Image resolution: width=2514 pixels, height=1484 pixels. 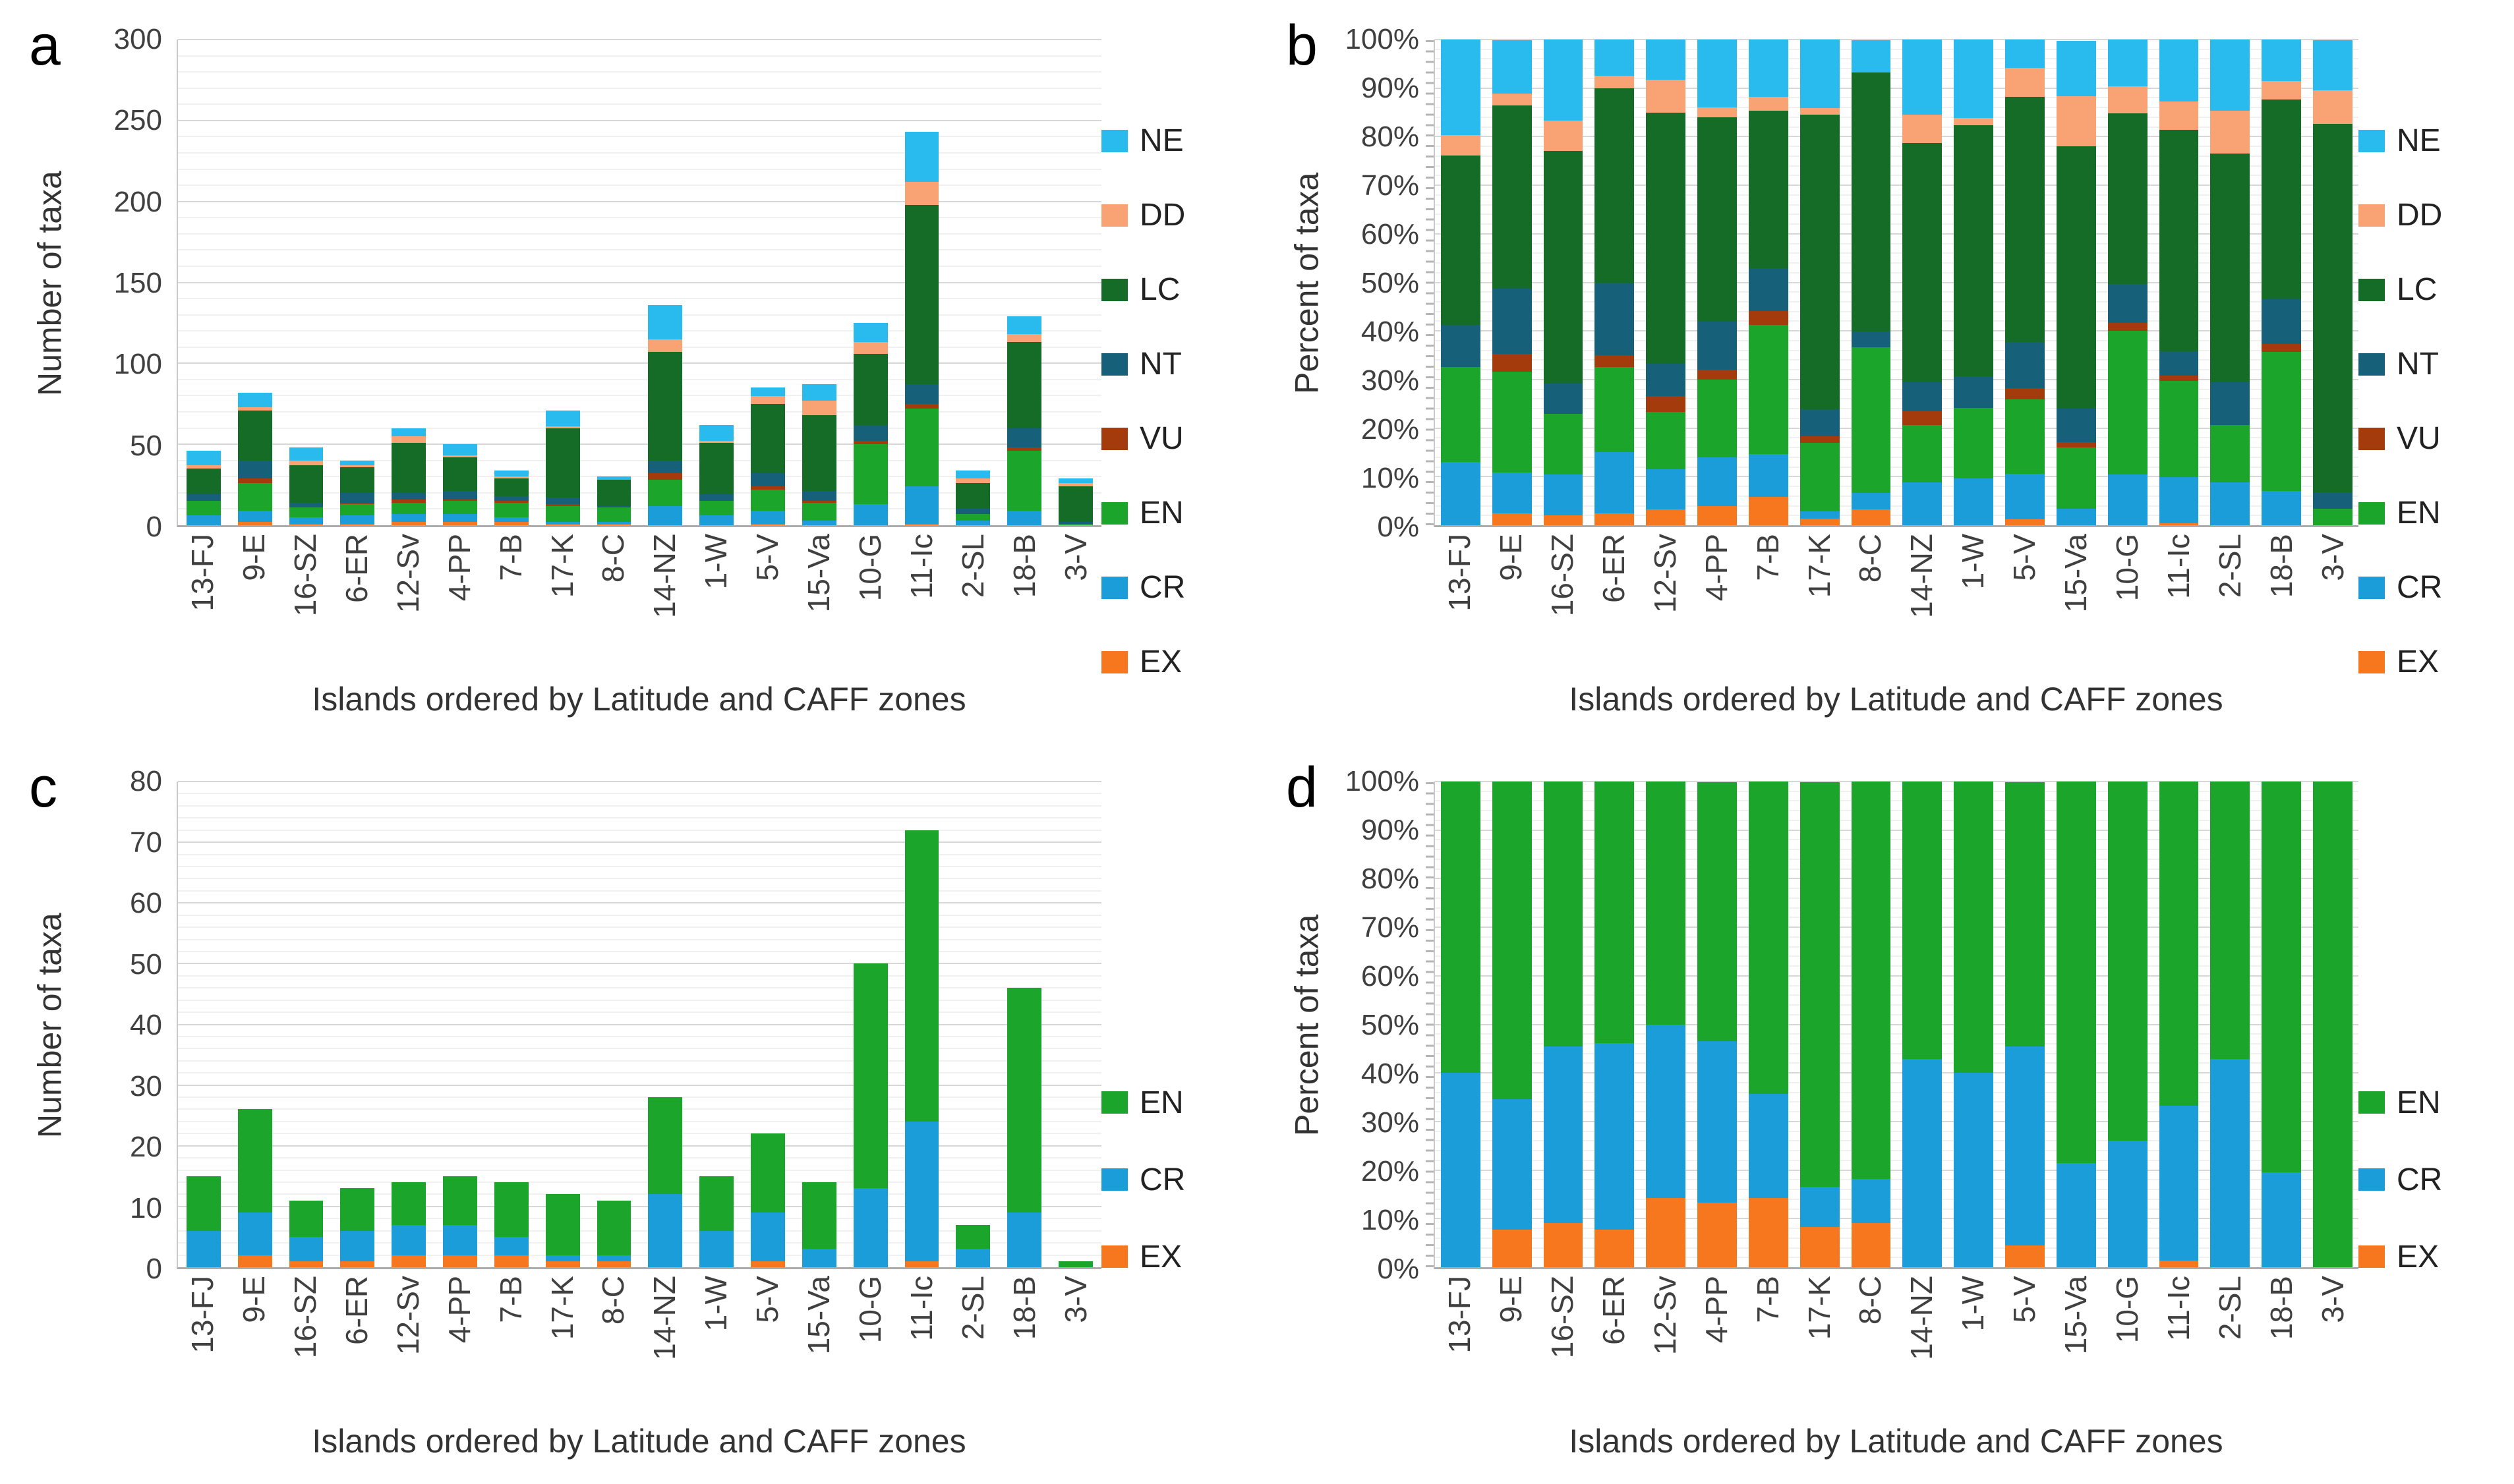 What do you see at coordinates (358, 503) in the screenshot?
I see `bar-segment-VU` at bounding box center [358, 503].